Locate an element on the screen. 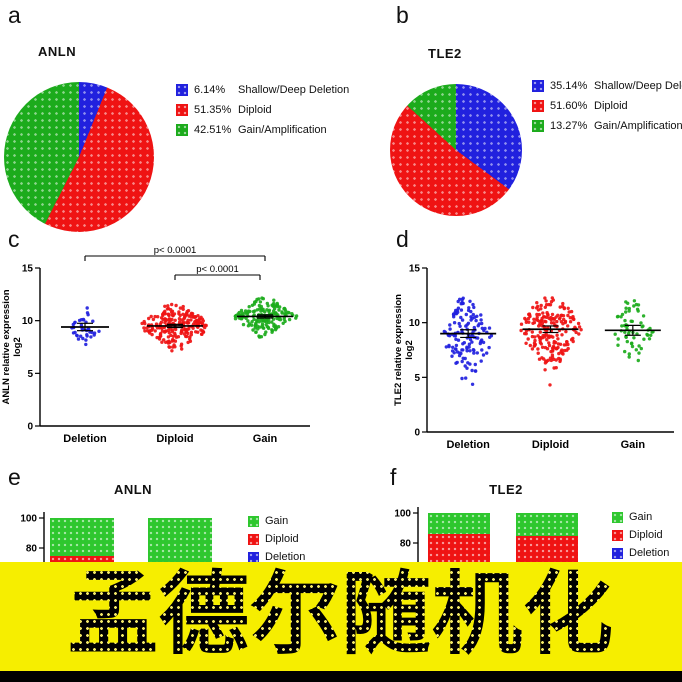 Image resolution: width=682 pixels, height=682 pixels. legend-percent: 35.14% is located at coordinates (569, 86).